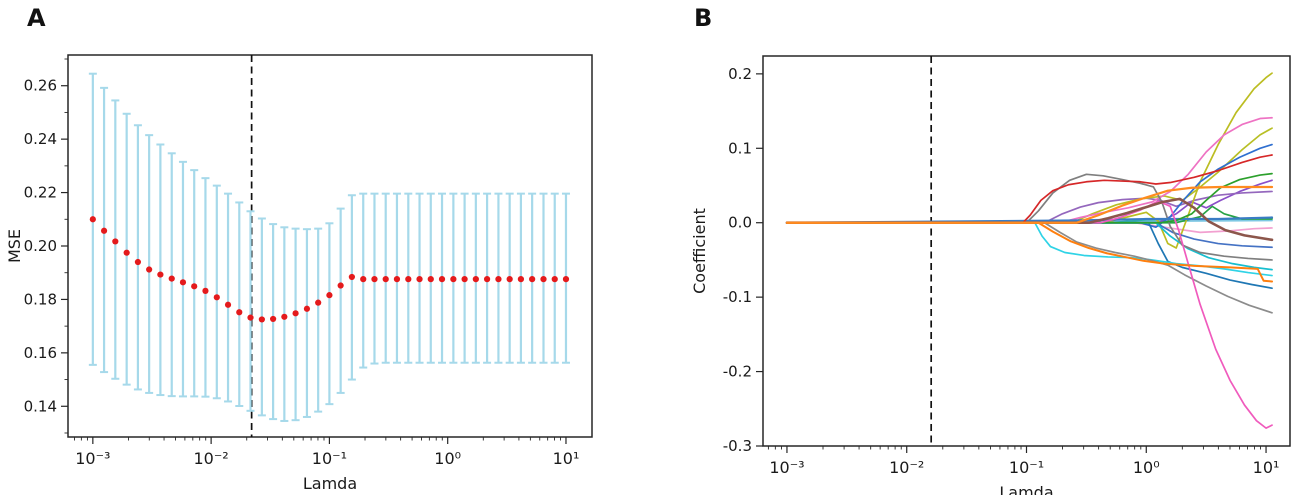 This screenshot has height=495, width=1299. What do you see at coordinates (737, 446) in the screenshot?
I see `y-tick-label: -0.3` at bounding box center [737, 446].